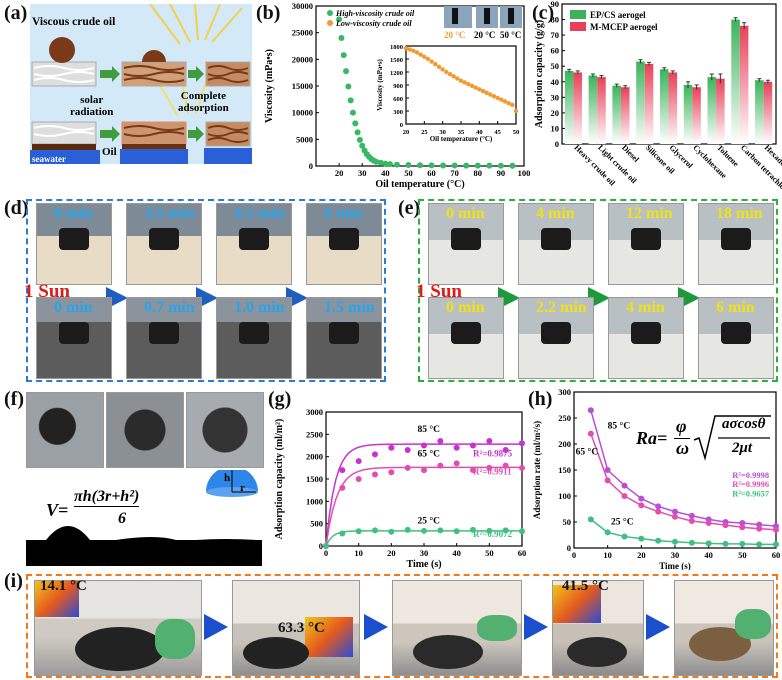 This screenshot has width=782, height=680. I want to click on h-ytick-4: 200, so click(564, 444).